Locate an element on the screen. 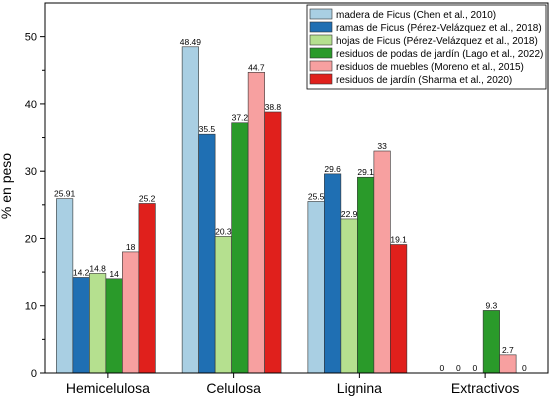 The width and height of the screenshot is (556, 401). x-tick-label: Lignina is located at coordinates (359, 388).